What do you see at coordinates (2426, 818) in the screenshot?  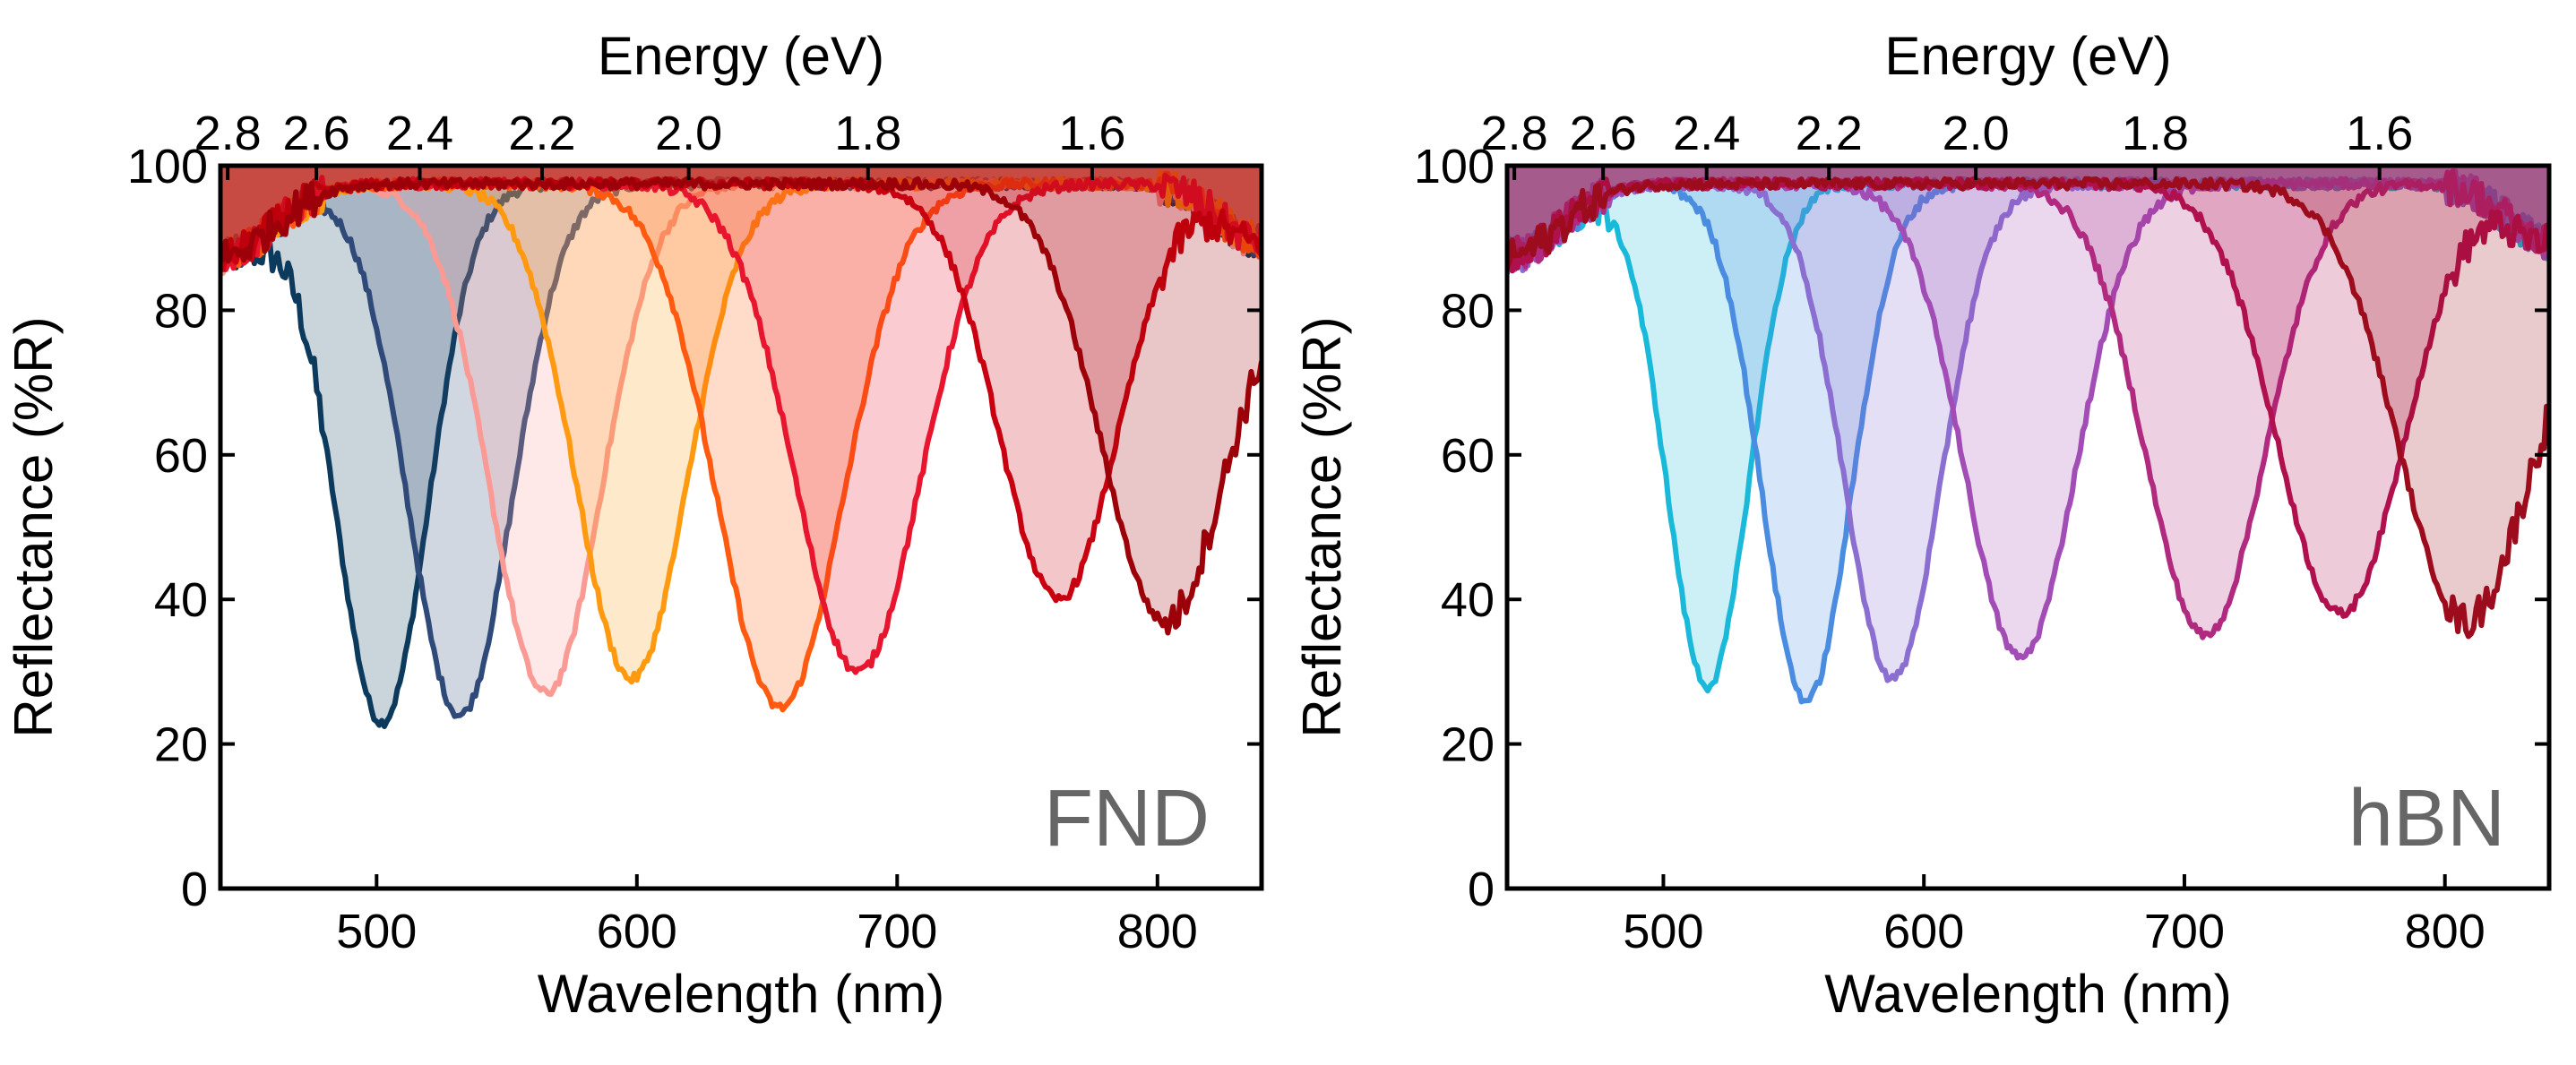 I see `panel-label: hBN` at bounding box center [2426, 818].